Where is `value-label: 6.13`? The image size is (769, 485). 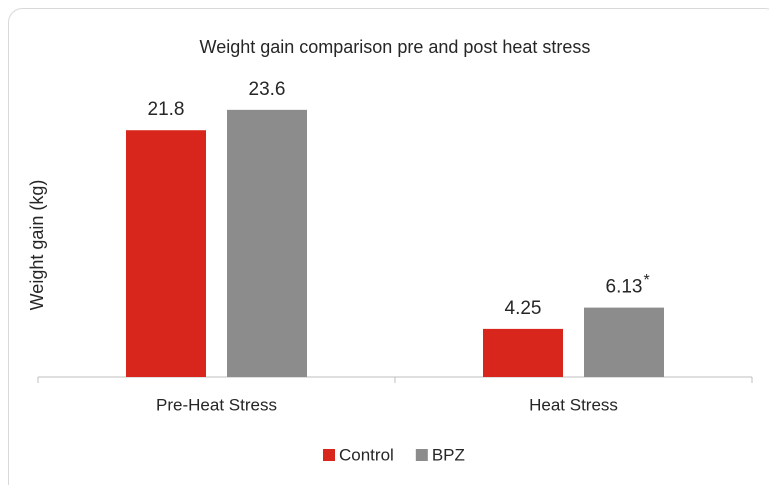 value-label: 6.13 is located at coordinates (624, 287).